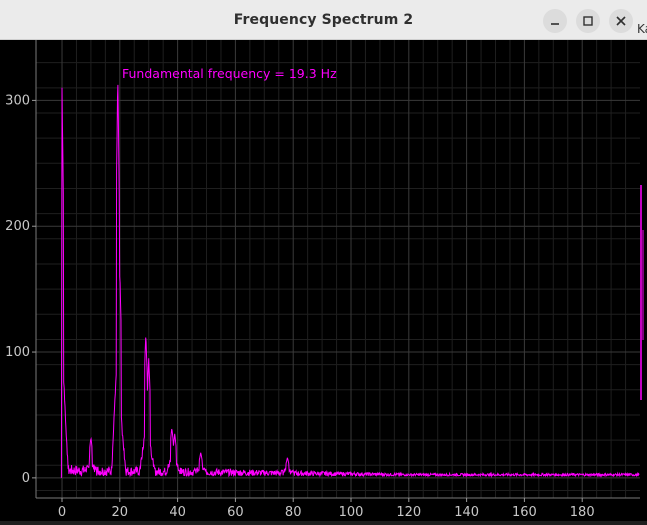  I want to click on y-tick-label: 200, so click(17, 226).